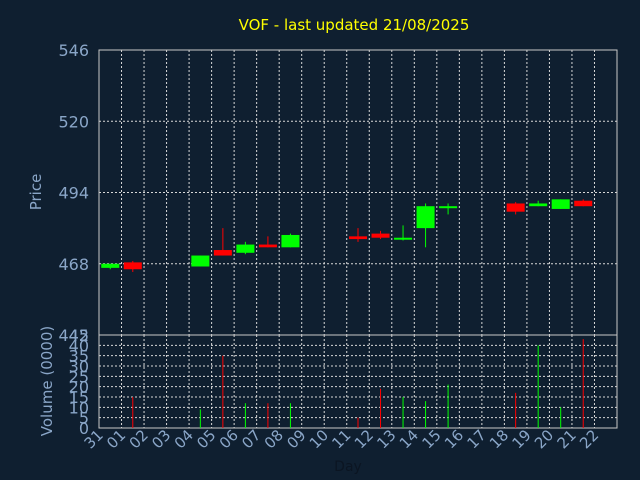 This screenshot has width=640, height=480. I want to click on volume-tick-label: 35, so click(79, 356).